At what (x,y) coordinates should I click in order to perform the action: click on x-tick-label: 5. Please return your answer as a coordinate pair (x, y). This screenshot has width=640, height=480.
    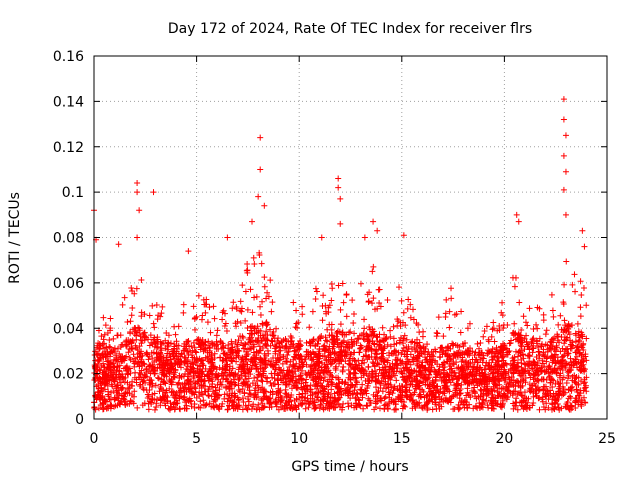
    Looking at the image, I should click on (196, 439).